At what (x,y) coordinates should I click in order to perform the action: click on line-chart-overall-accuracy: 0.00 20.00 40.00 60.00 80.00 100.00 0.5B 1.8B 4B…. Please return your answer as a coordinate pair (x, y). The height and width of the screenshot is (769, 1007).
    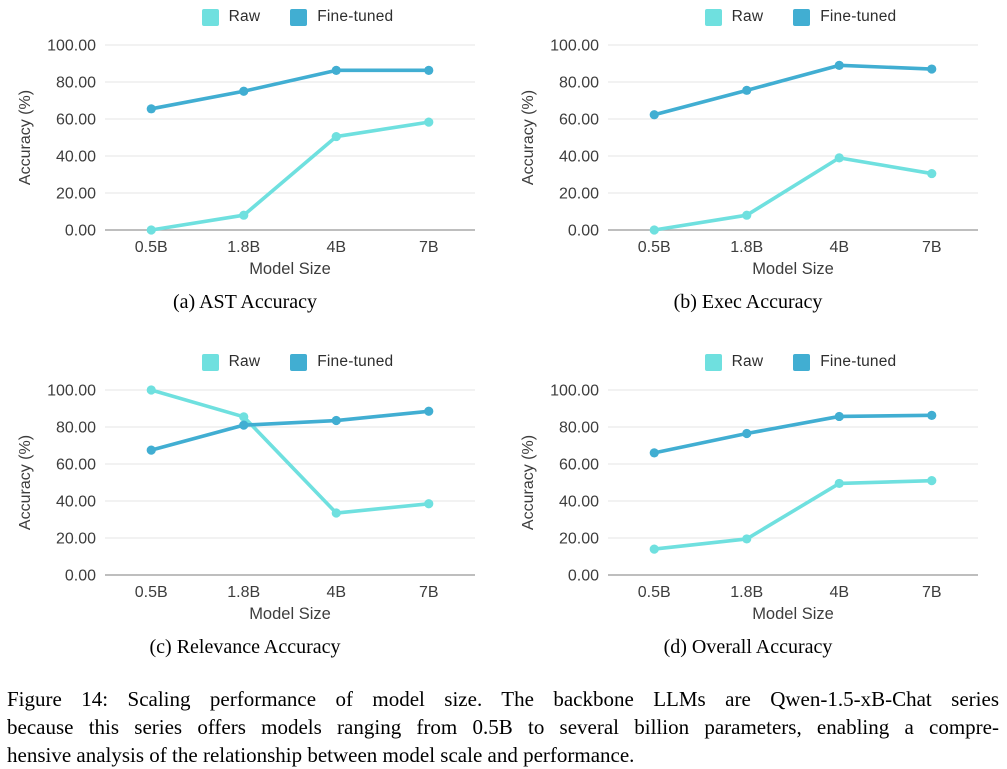
    Looking at the image, I should click on (749, 503).